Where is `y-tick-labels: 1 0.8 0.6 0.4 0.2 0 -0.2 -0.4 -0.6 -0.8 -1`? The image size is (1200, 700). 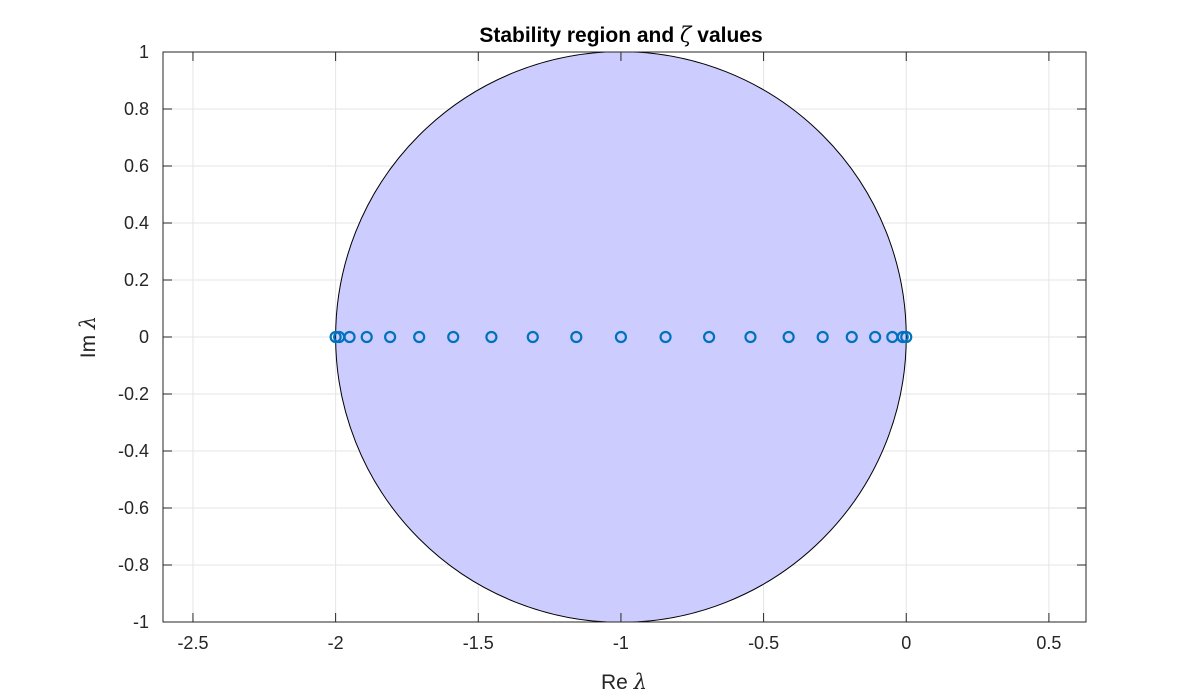 y-tick-labels: 1 0.8 0.6 0.4 0.2 0 -0.2 -0.4 -0.6 -0.8 -1 is located at coordinates (133, 337).